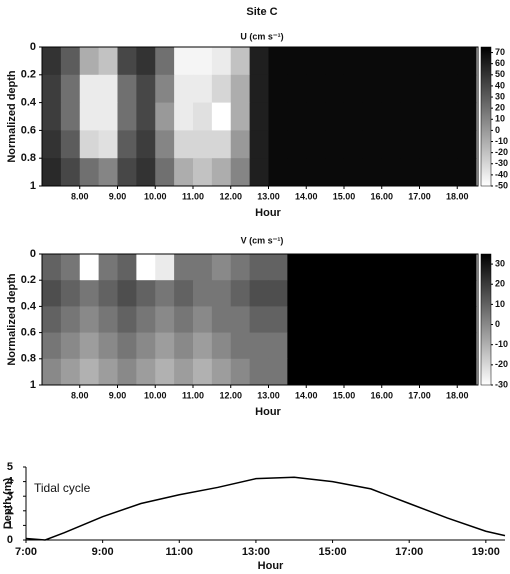 Image resolution: width=510 pixels, height=574 pixels. What do you see at coordinates (268, 395) in the screenshot?
I see `x-tick-label: 13.00` at bounding box center [268, 395].